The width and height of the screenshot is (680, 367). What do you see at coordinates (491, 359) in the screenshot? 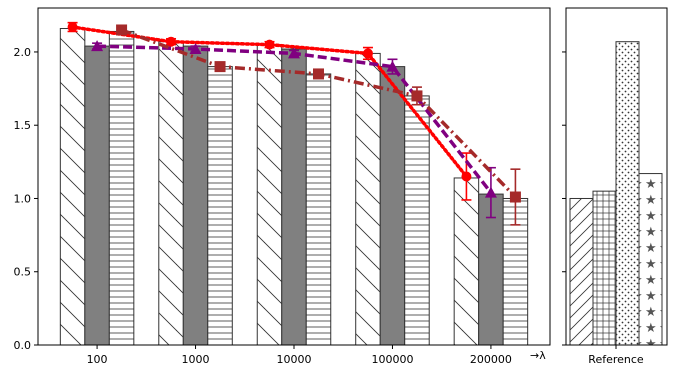
I see `x-tick-label: 200000` at bounding box center [491, 359].